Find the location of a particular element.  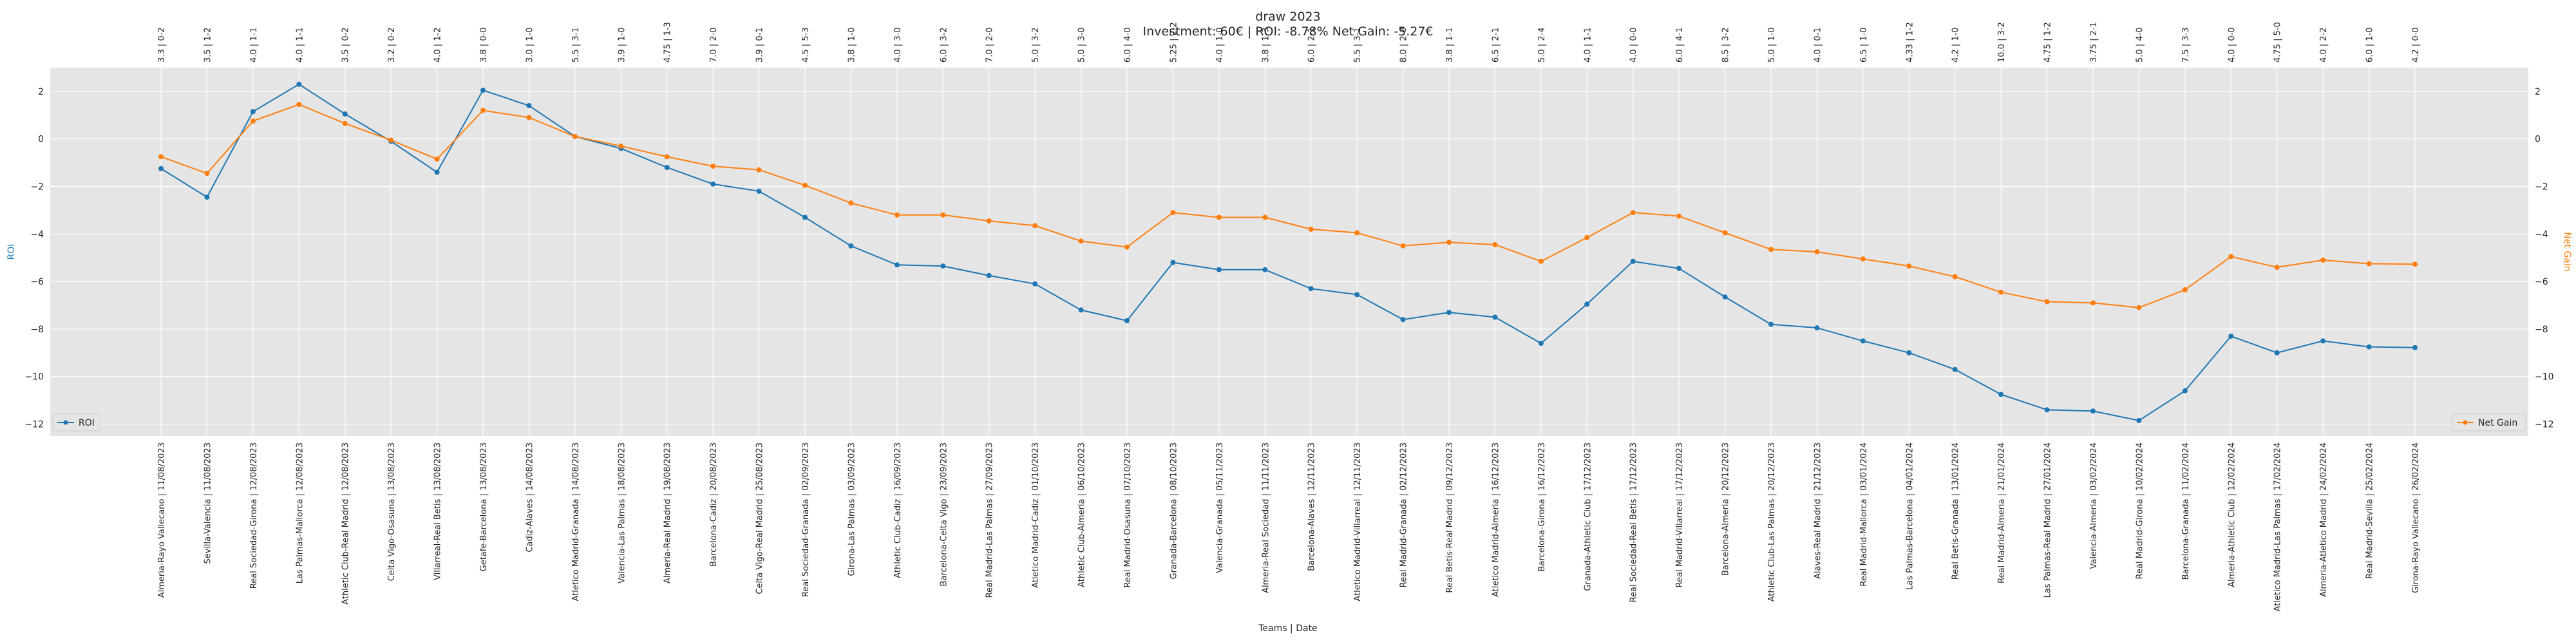

y-tick-label-left: −10 is located at coordinates (34, 378).